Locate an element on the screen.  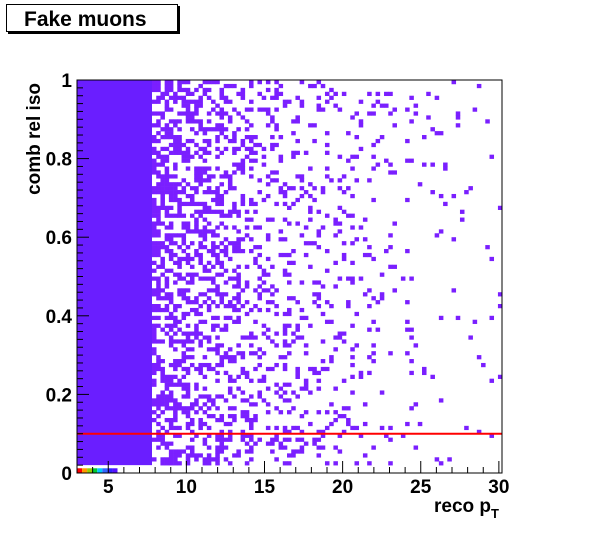
y-axis-title: comb rel iso is located at coordinates (34, 139).